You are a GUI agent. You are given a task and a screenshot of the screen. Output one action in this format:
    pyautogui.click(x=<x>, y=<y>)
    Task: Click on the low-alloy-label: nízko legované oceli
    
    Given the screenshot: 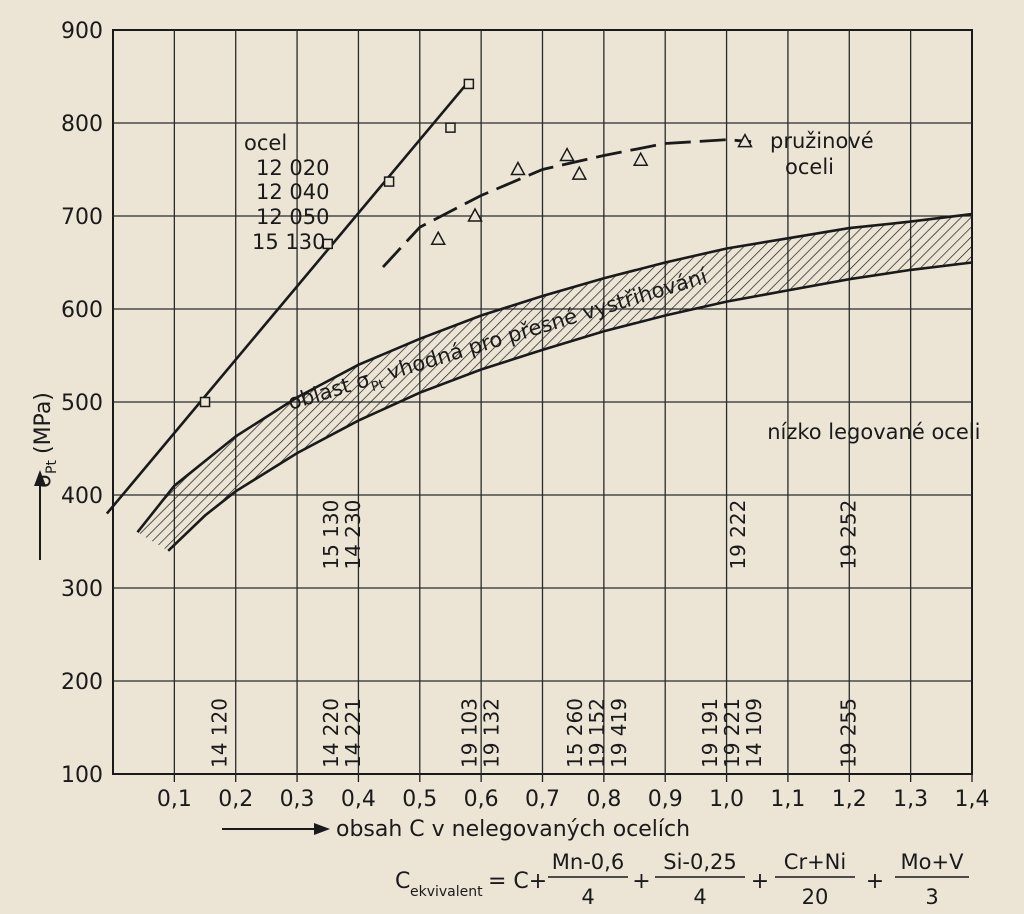 What is the action you would take?
    pyautogui.click(x=873, y=432)
    